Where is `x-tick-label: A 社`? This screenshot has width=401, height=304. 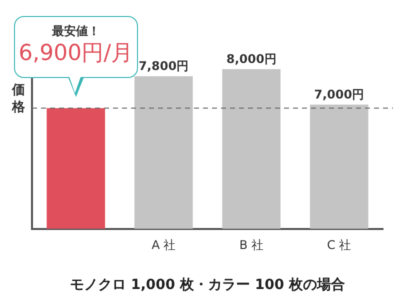
x-tick-label: A 社 is located at coordinates (164, 245).